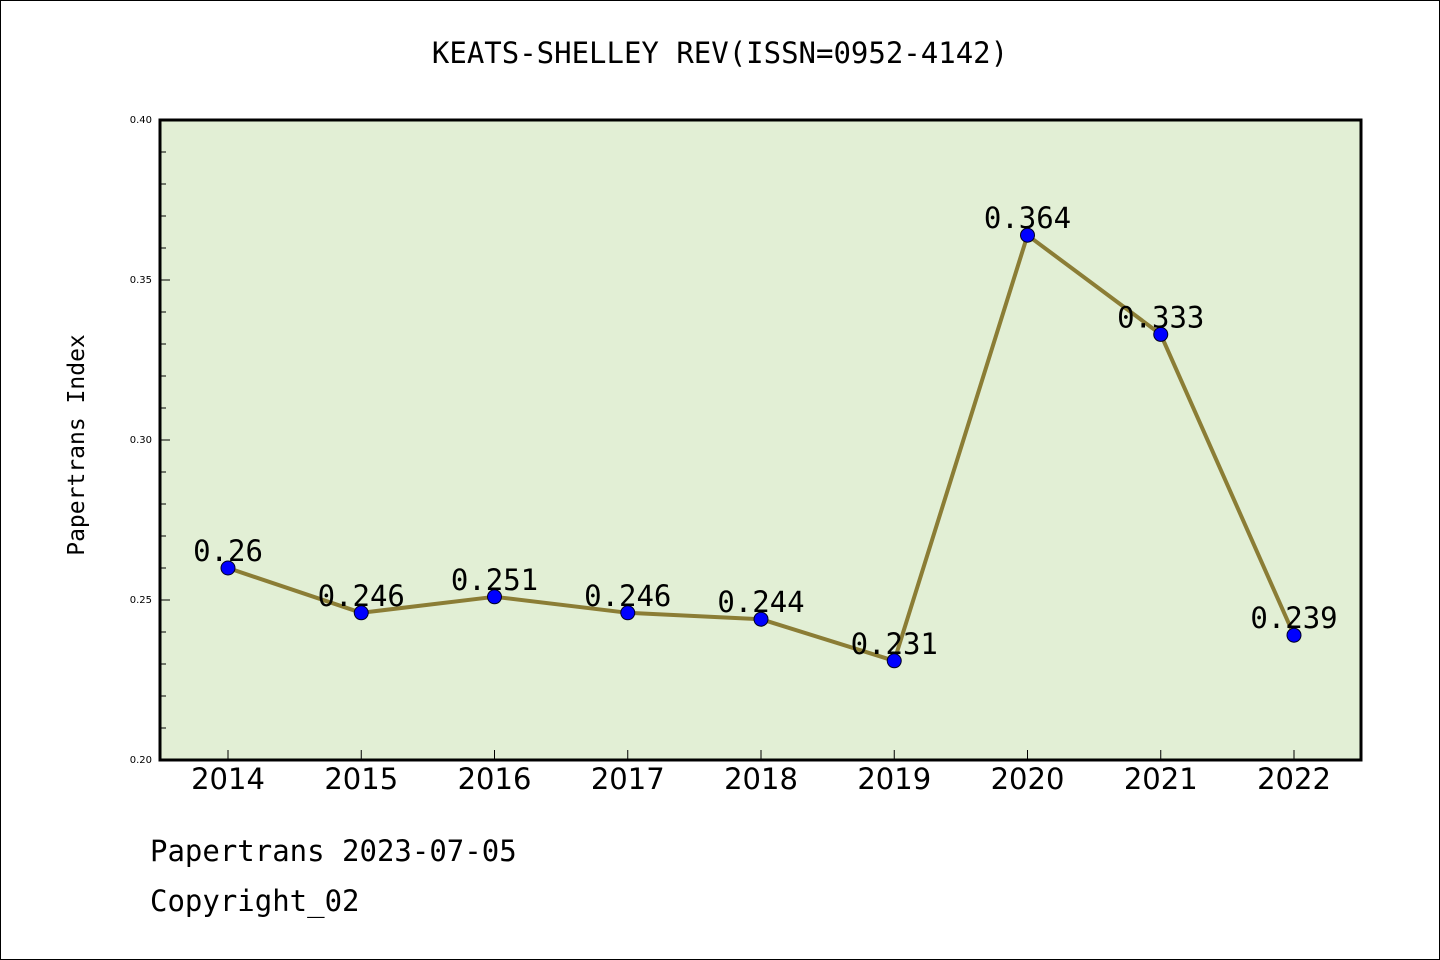 The image size is (1440, 960). What do you see at coordinates (1028, 779) in the screenshot?
I see `x-tick-label: 2020` at bounding box center [1028, 779].